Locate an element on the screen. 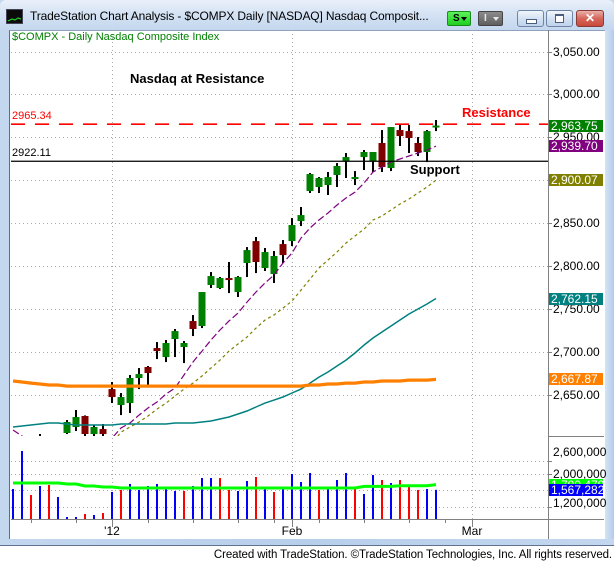  close-icon: ✕ is located at coordinates (590, 18).